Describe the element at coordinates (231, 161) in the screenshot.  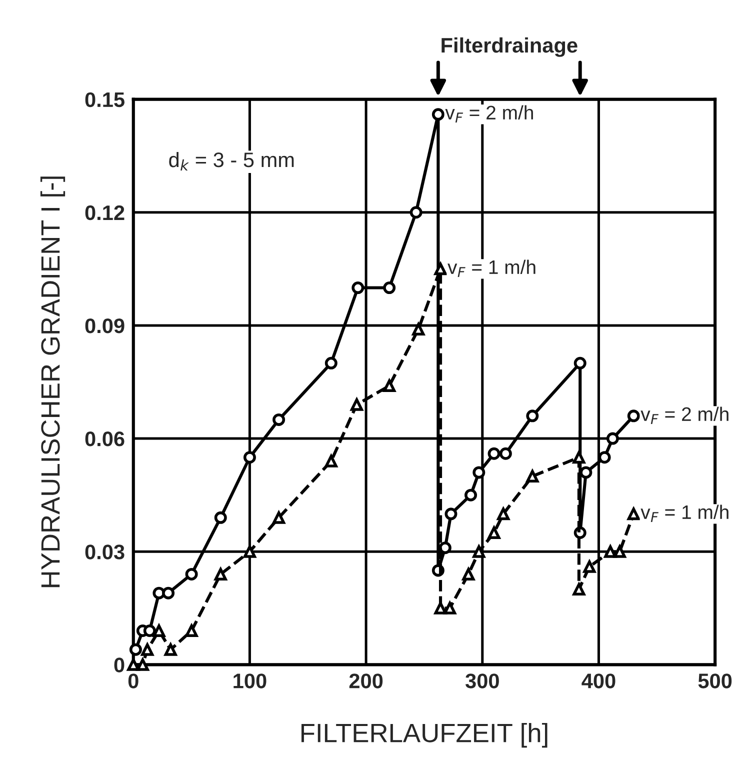
I see `annotation: d$_{k}$ = 3 - 5 mm` at that location.